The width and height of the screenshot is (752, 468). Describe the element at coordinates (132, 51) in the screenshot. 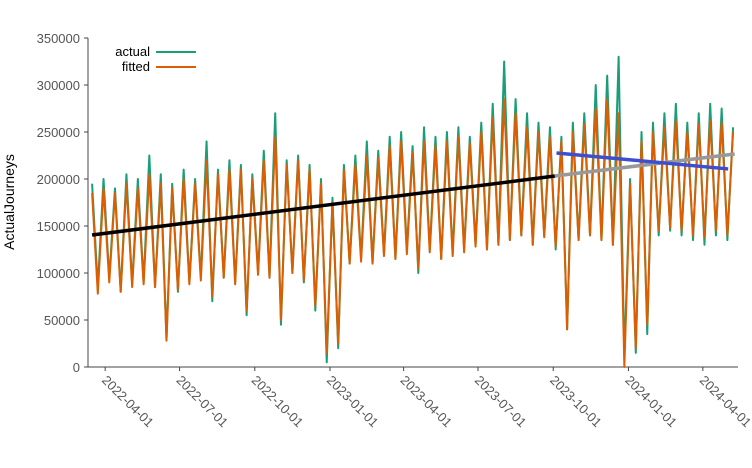

I see `legend-label: actual` at that location.